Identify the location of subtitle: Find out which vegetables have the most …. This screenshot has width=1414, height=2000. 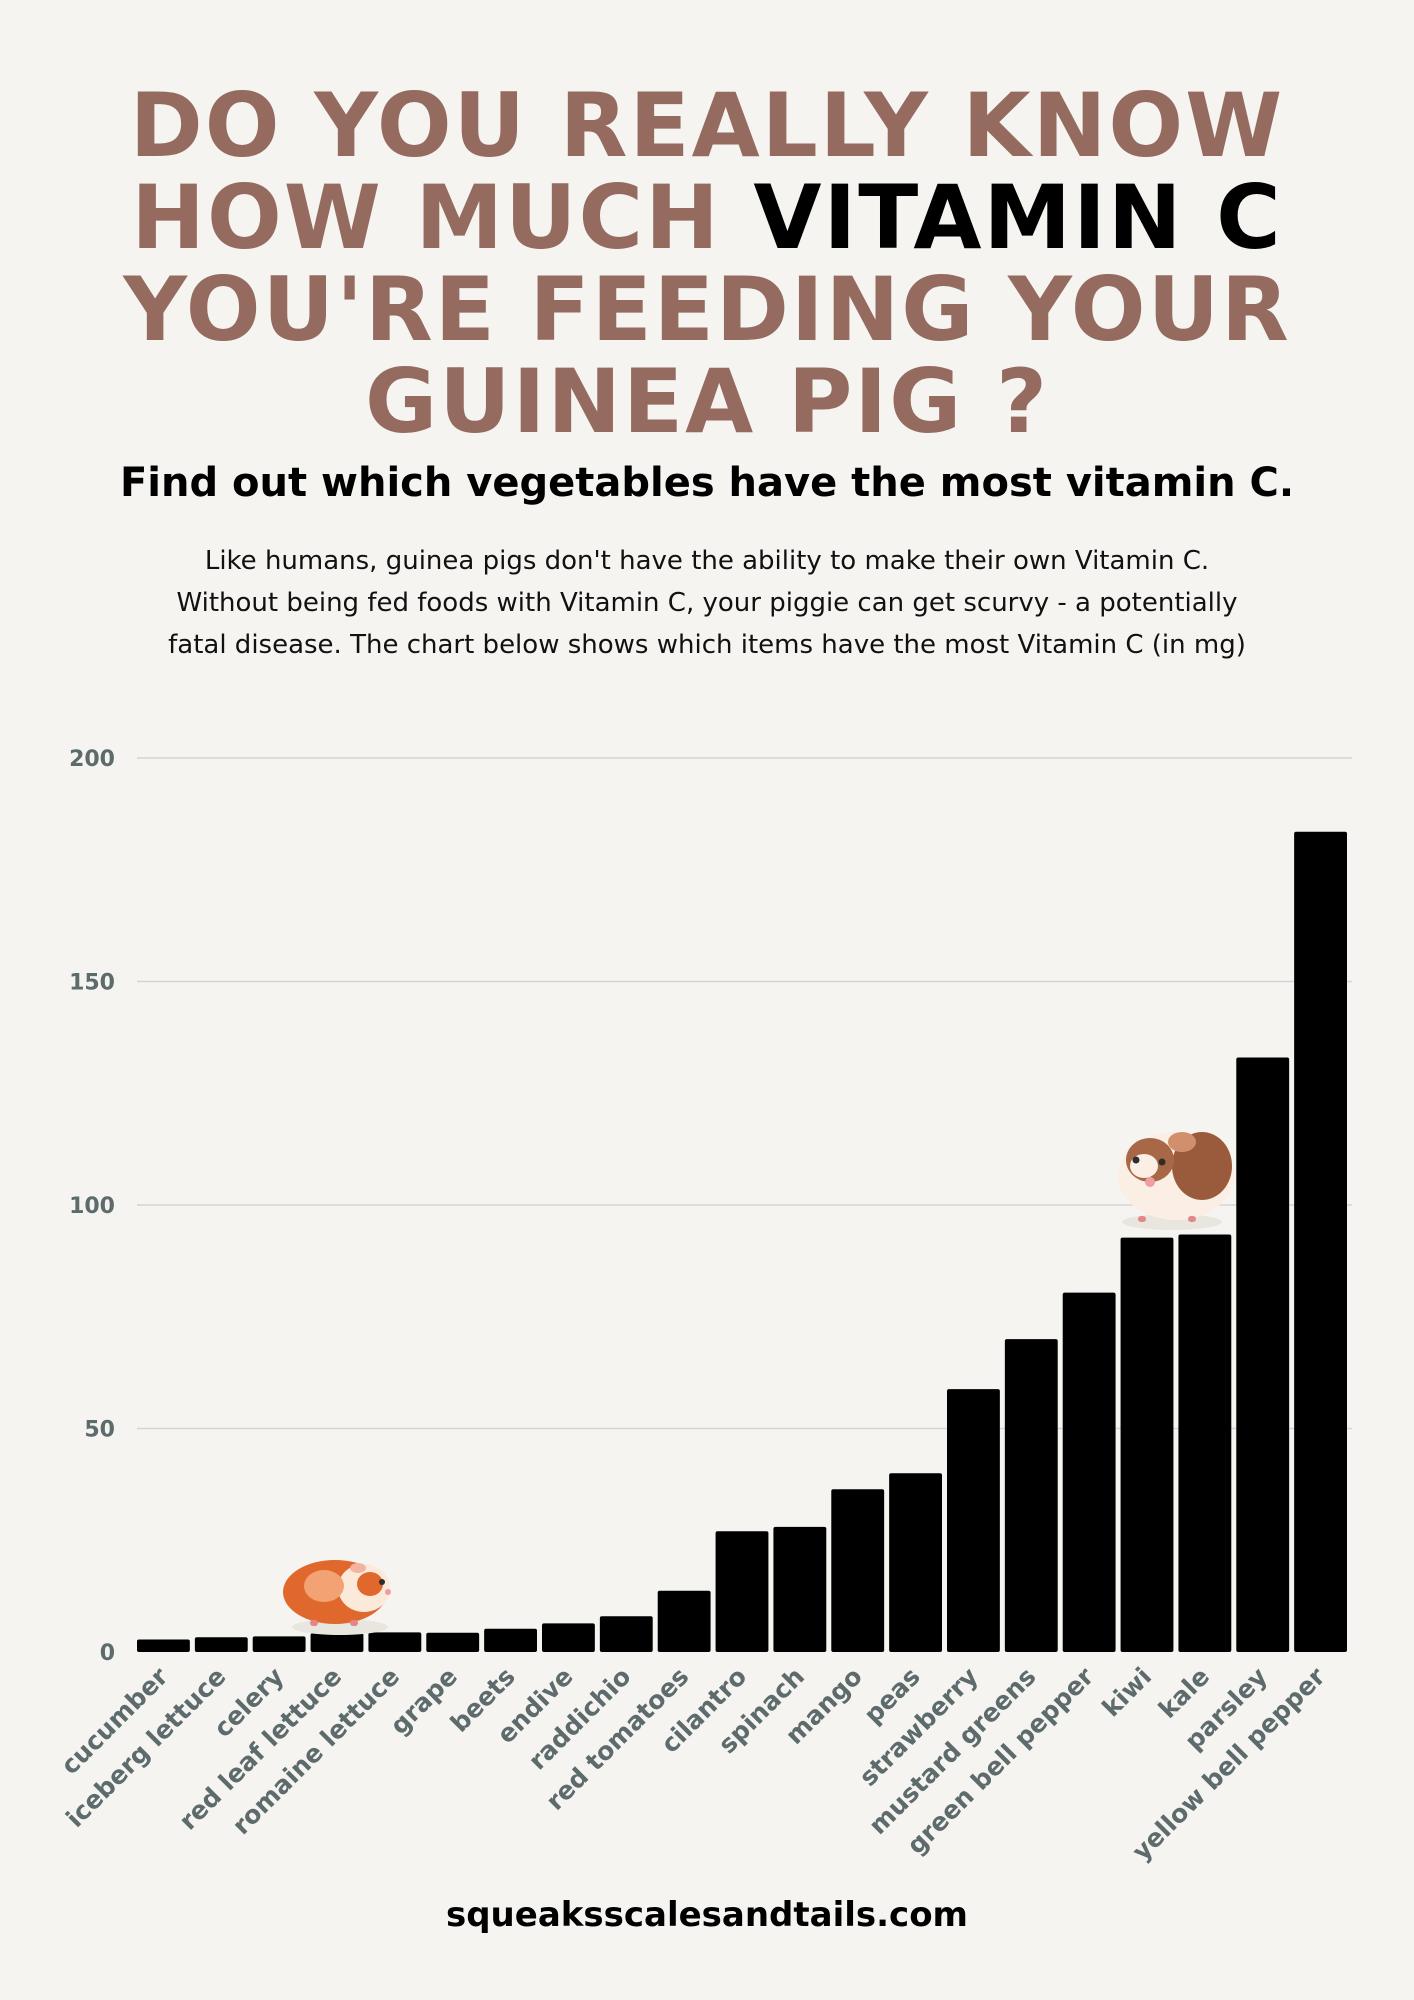
(707, 483).